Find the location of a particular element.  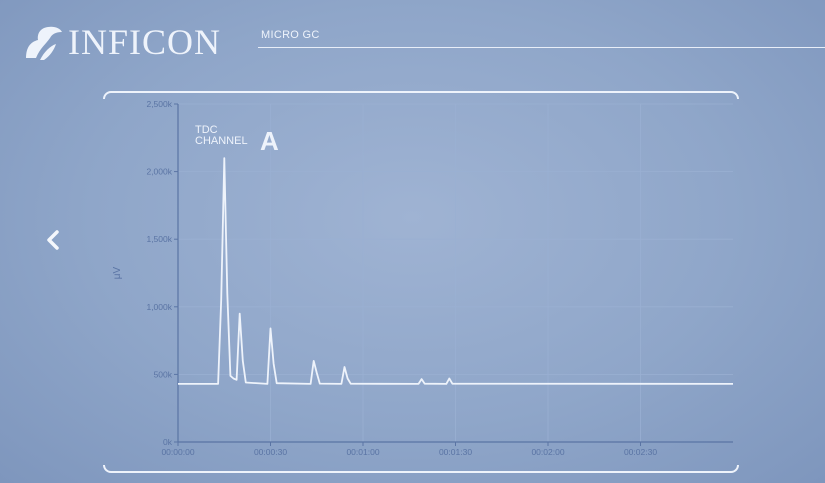

chevron-left-icon is located at coordinates (53, 240).